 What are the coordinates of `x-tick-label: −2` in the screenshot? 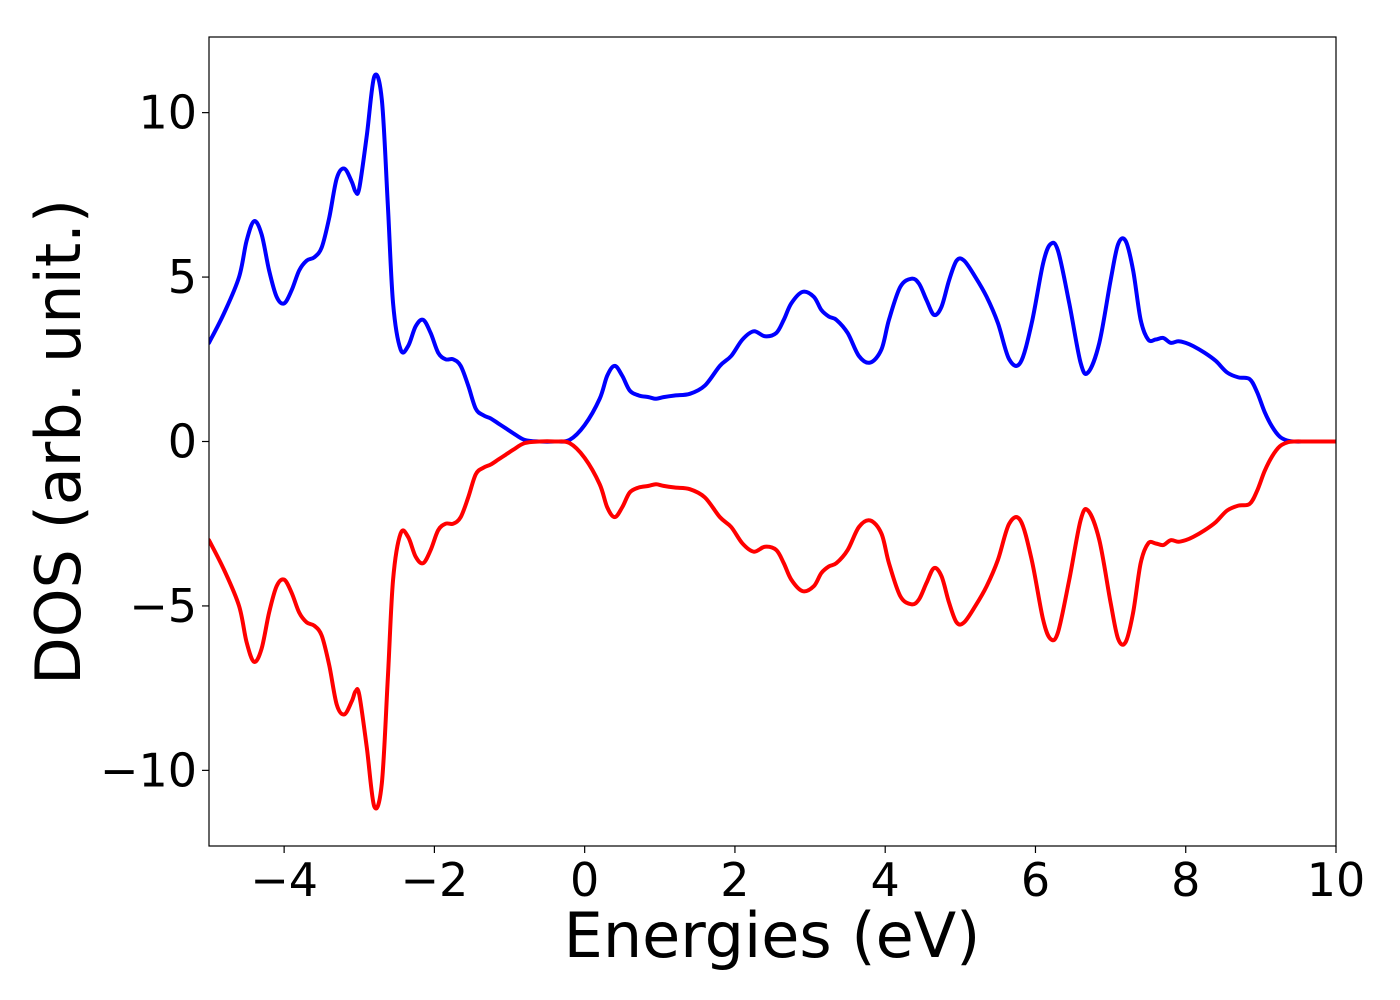 It's located at (434, 880).